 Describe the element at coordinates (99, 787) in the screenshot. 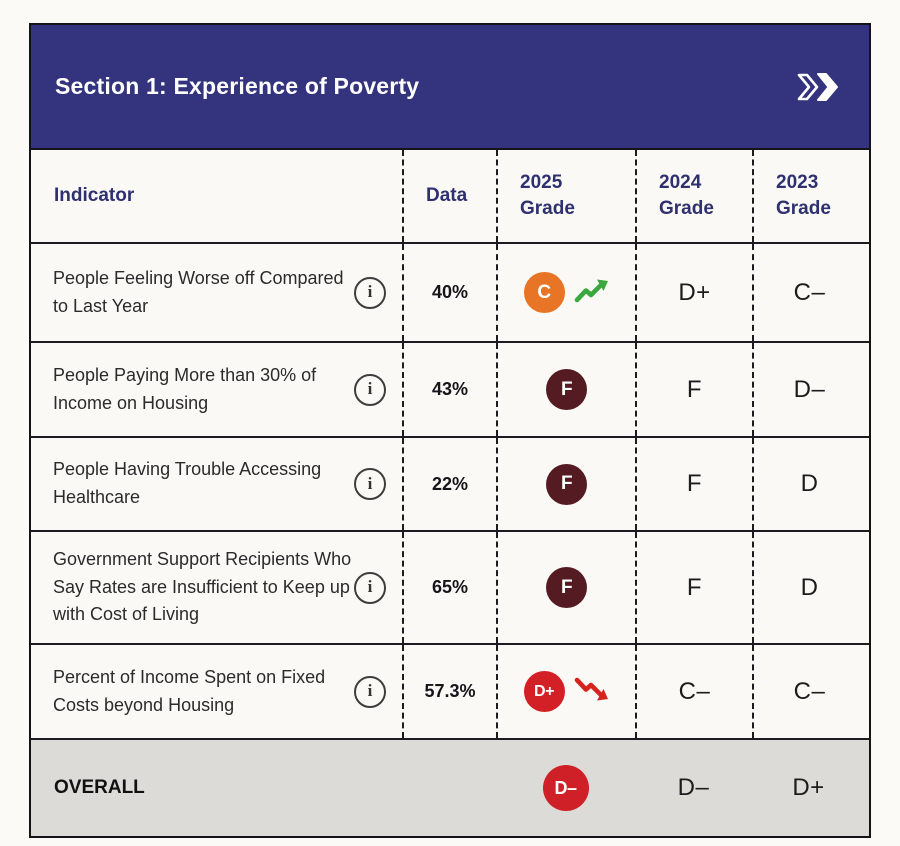

I see `overall-label: OVERALL` at that location.